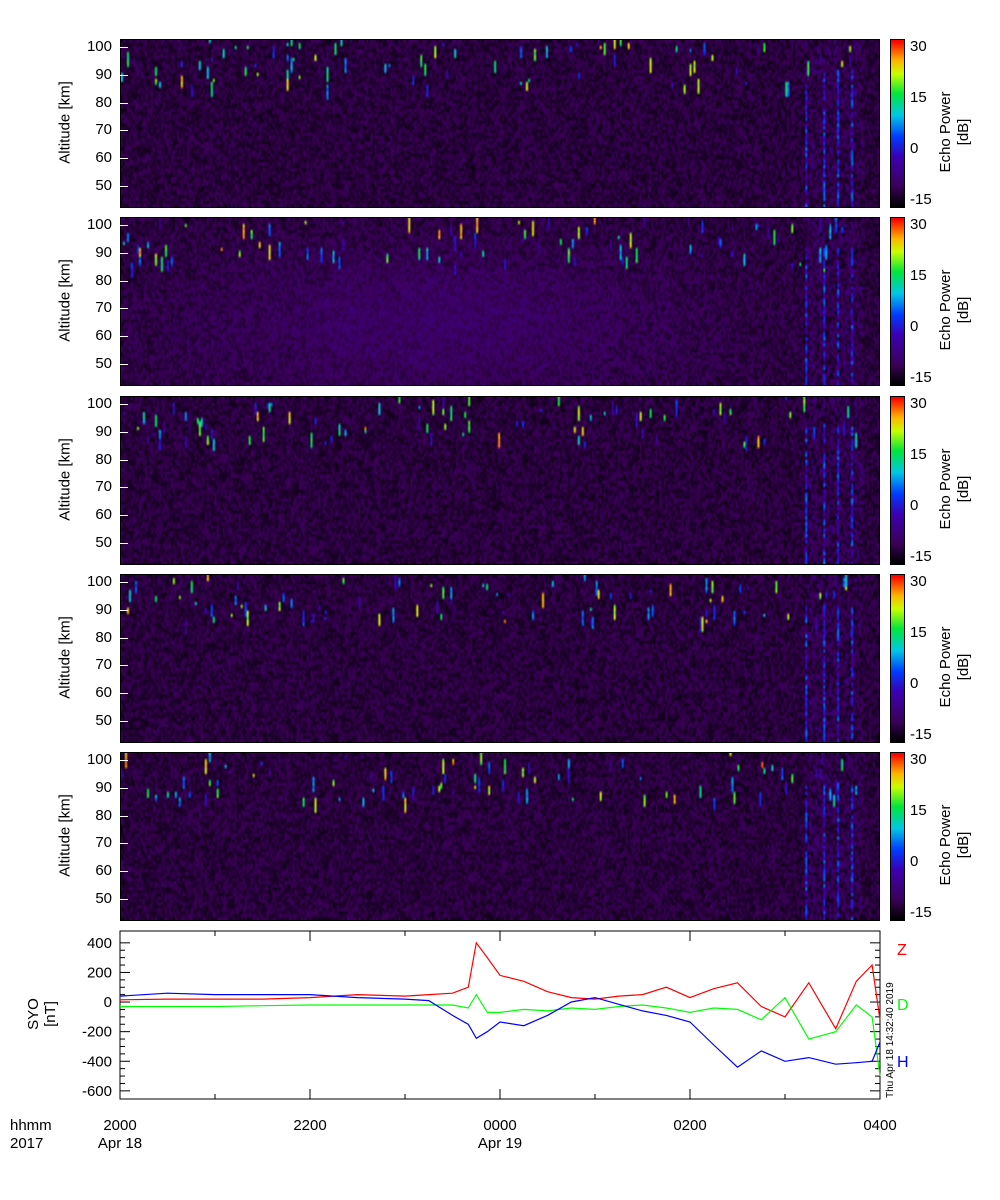  Describe the element at coordinates (309, 1125) in the screenshot. I see `x-tick-label: 2200` at that location.